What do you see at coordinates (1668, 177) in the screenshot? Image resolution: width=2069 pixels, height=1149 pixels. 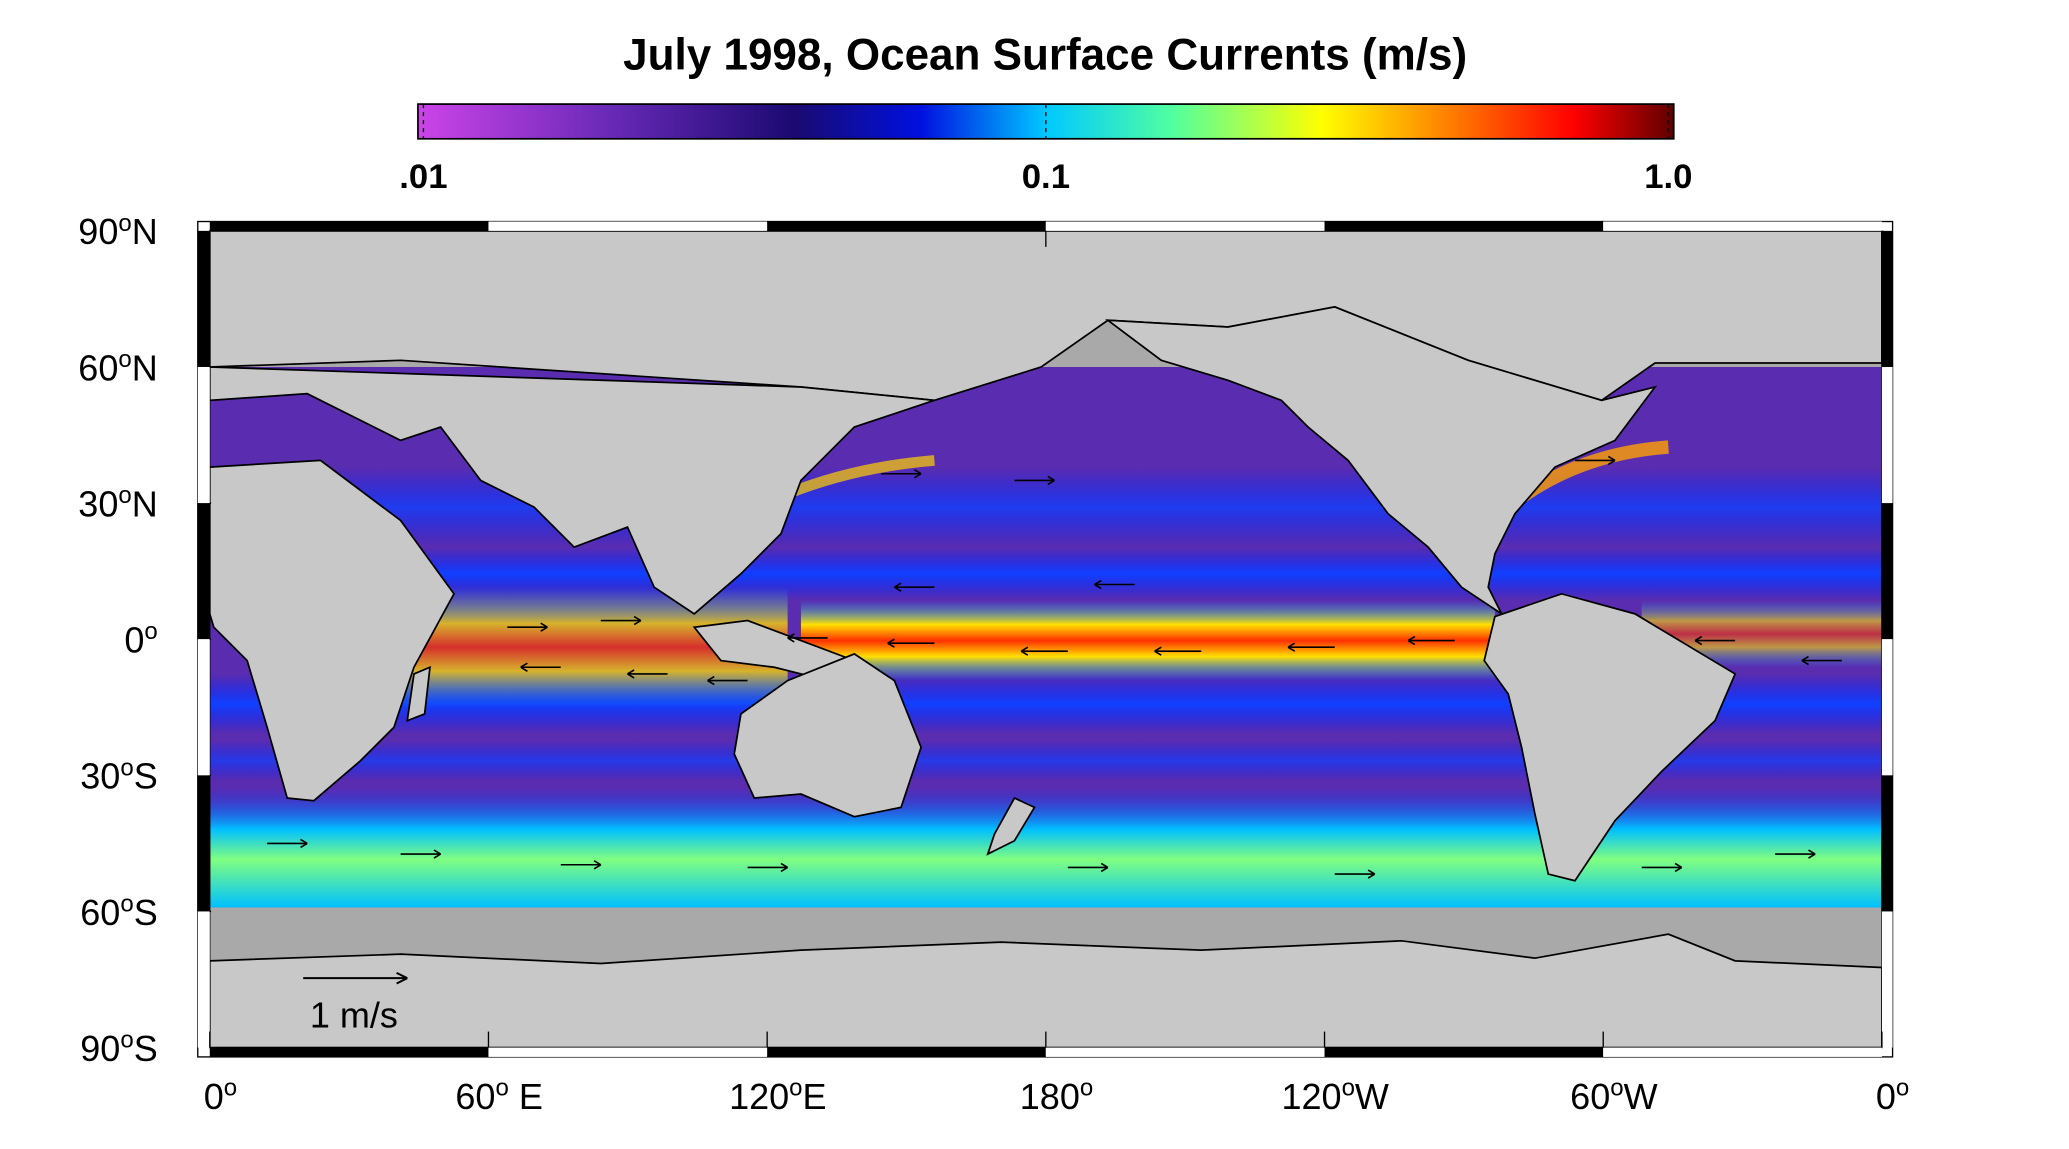 I see `colorbar-tick-label: 1.0` at bounding box center [1668, 177].